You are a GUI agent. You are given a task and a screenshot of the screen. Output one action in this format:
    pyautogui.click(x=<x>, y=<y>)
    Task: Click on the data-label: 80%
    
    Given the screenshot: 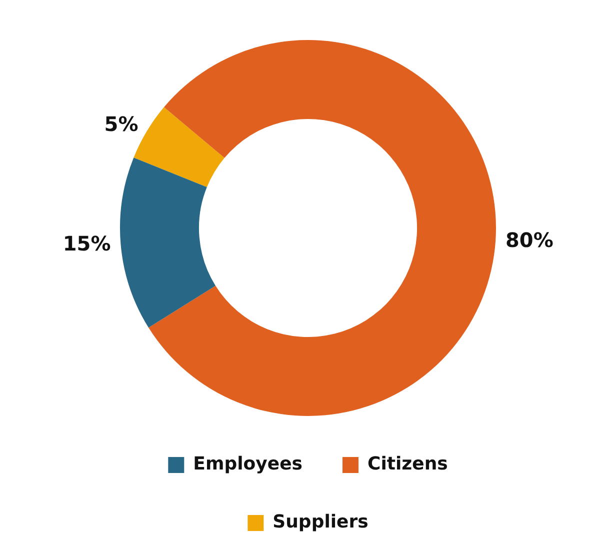 What is the action you would take?
    pyautogui.click(x=530, y=240)
    